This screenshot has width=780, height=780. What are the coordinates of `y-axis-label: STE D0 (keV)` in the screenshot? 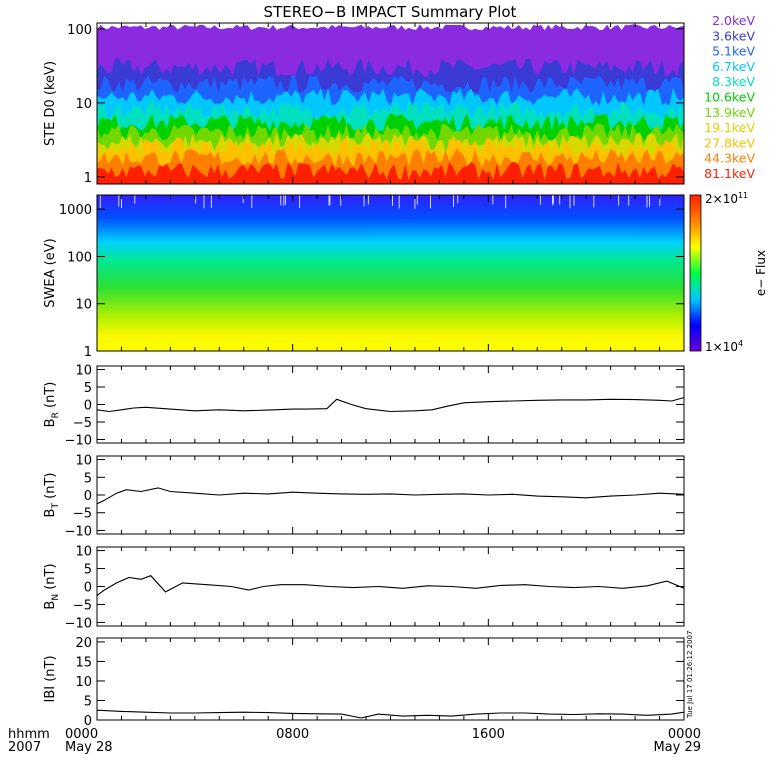 It's located at (50, 103).